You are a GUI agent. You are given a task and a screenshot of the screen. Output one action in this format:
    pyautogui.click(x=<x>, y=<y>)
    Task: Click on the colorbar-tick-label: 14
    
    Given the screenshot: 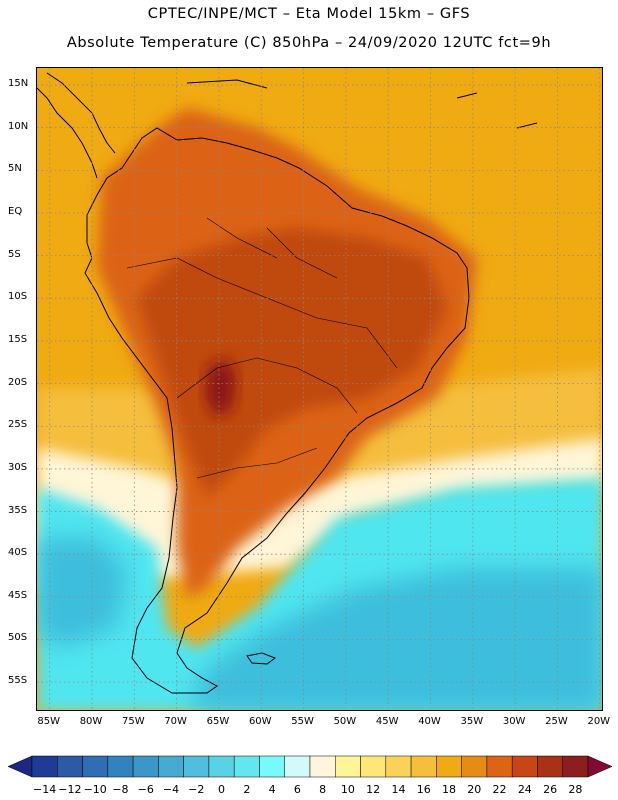 What is the action you would take?
    pyautogui.click(x=398, y=789)
    